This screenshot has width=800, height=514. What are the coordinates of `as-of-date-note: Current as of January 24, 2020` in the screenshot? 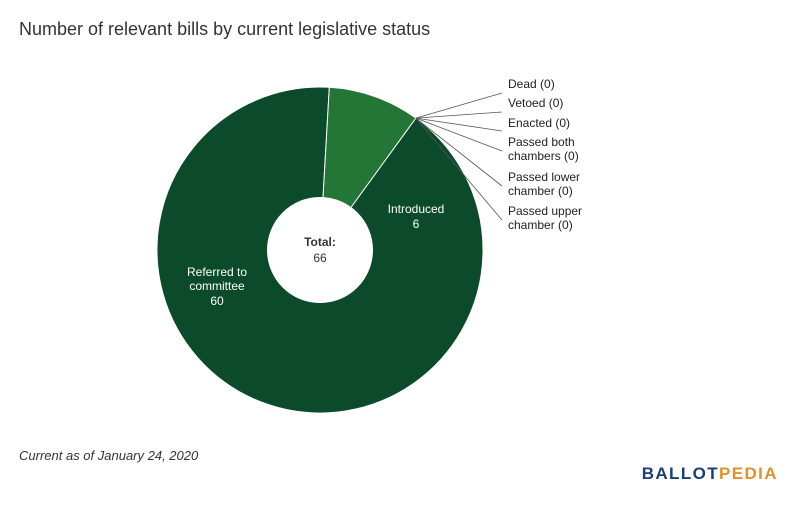 It's located at (109, 455).